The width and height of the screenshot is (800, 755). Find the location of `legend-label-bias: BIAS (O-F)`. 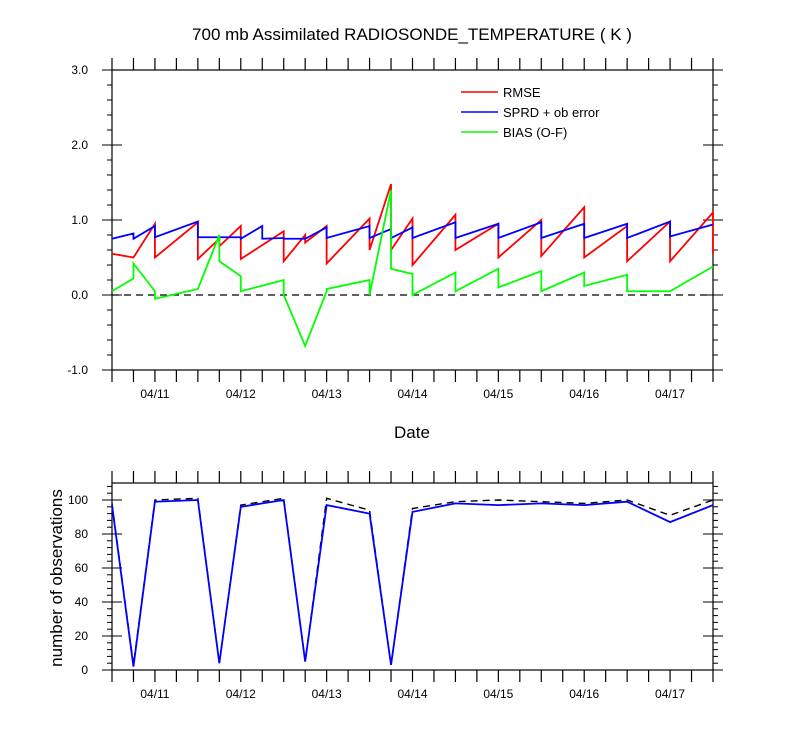

legend-label-bias: BIAS (O-F) is located at coordinates (535, 132).